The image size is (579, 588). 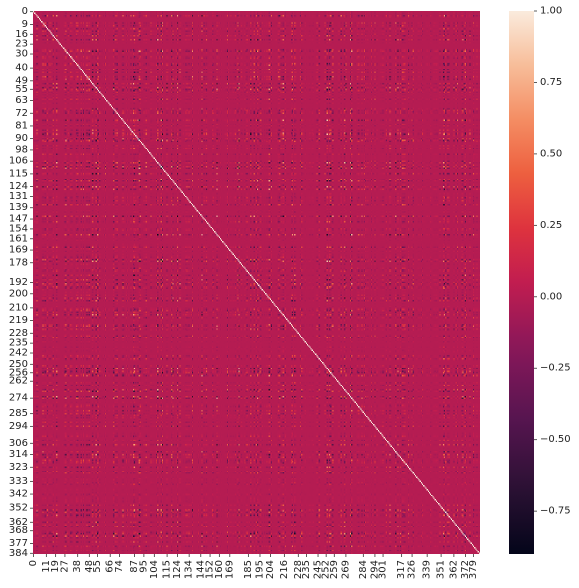 What do you see at coordinates (21, 125) in the screenshot?
I see `row-tick-label: 81` at bounding box center [21, 125].